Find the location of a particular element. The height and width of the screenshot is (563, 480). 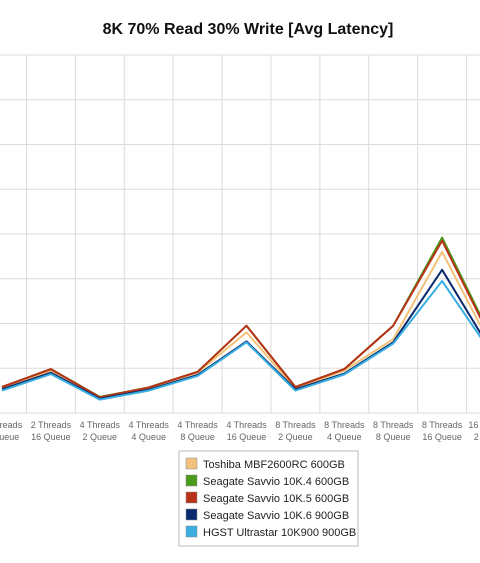

legend-label: Seagate Savvio 10K.6 900GB is located at coordinates (276, 516).